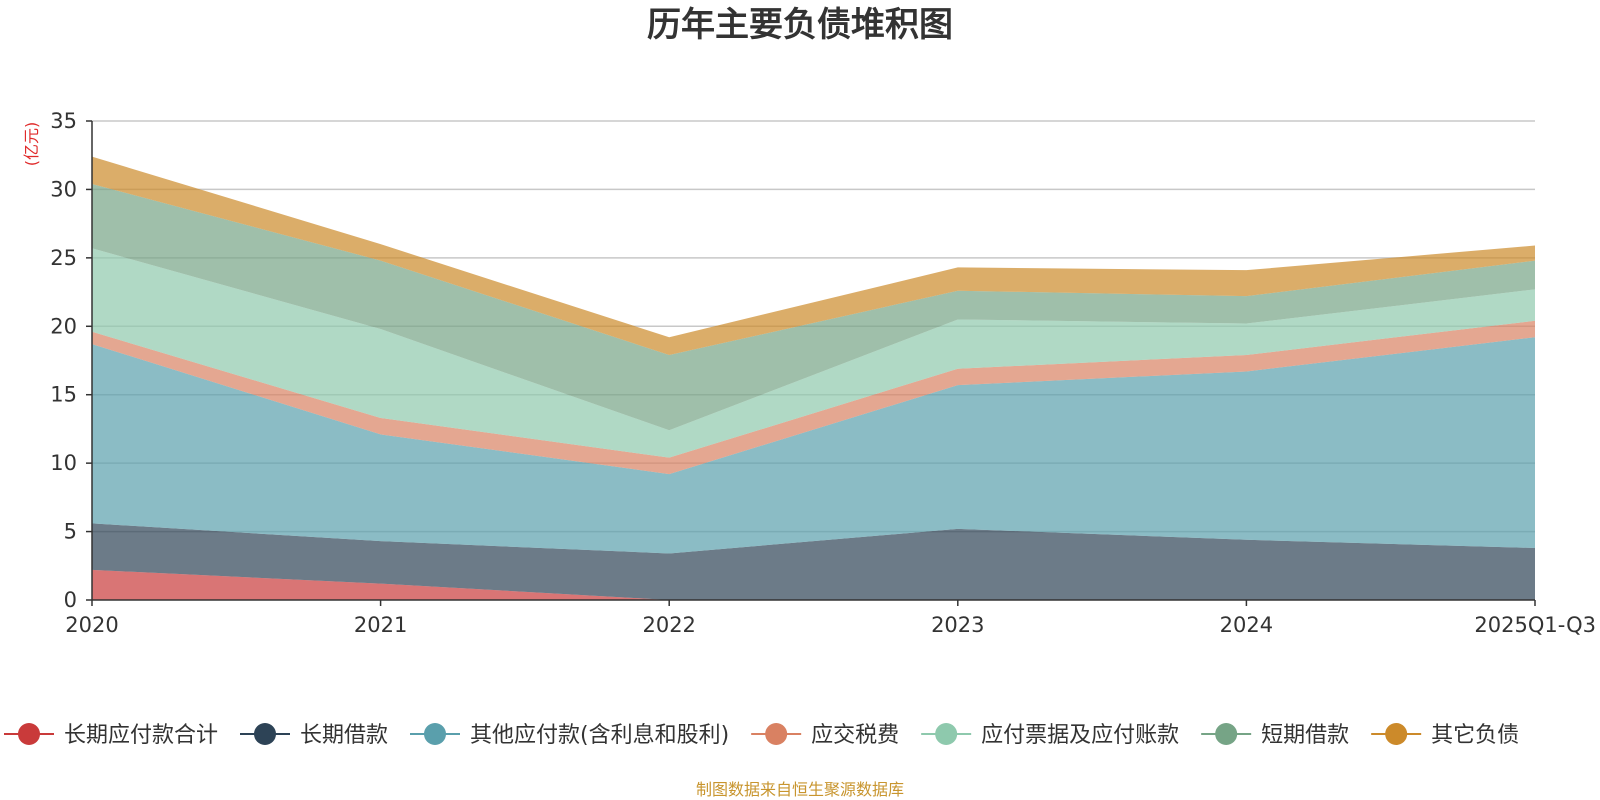  I want to click on legend-item: 应付票据及应付账款, so click(1050, 735).